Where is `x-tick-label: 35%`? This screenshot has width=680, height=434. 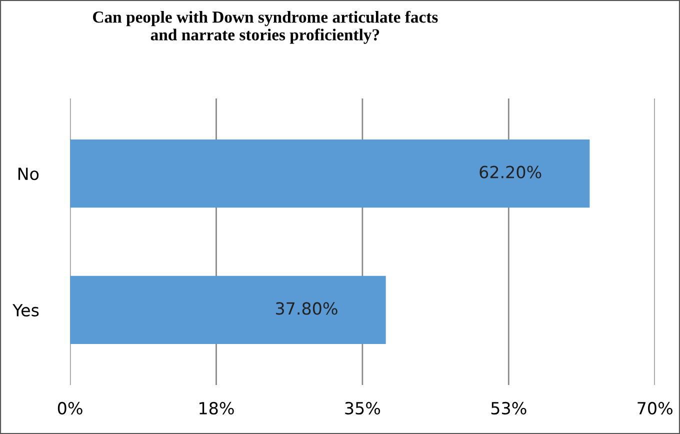 x-tick-label: 35% is located at coordinates (362, 408).